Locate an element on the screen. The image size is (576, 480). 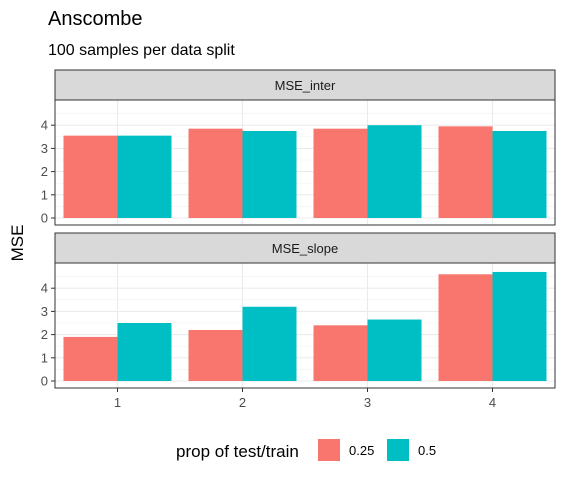
y-axis-title: MSE is located at coordinates (17, 243).